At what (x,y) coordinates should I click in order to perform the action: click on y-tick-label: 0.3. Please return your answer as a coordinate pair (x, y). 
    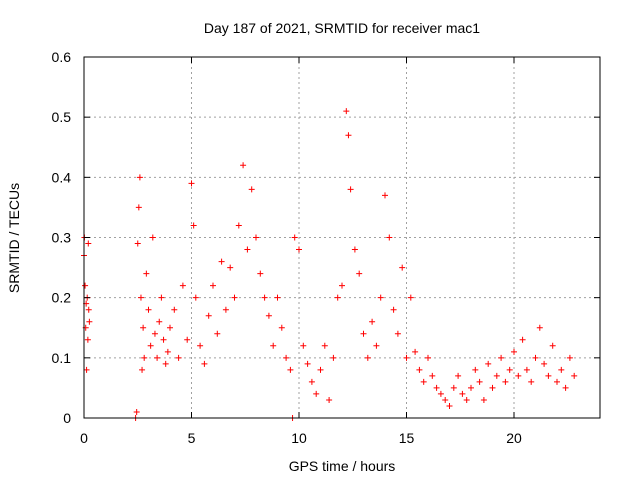
    Looking at the image, I should click on (62, 238).